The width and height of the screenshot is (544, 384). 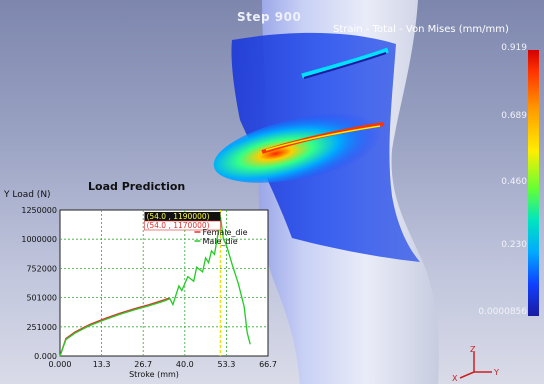 I want to click on axes-triad-icon: Z Y X, so click(x=475, y=363).